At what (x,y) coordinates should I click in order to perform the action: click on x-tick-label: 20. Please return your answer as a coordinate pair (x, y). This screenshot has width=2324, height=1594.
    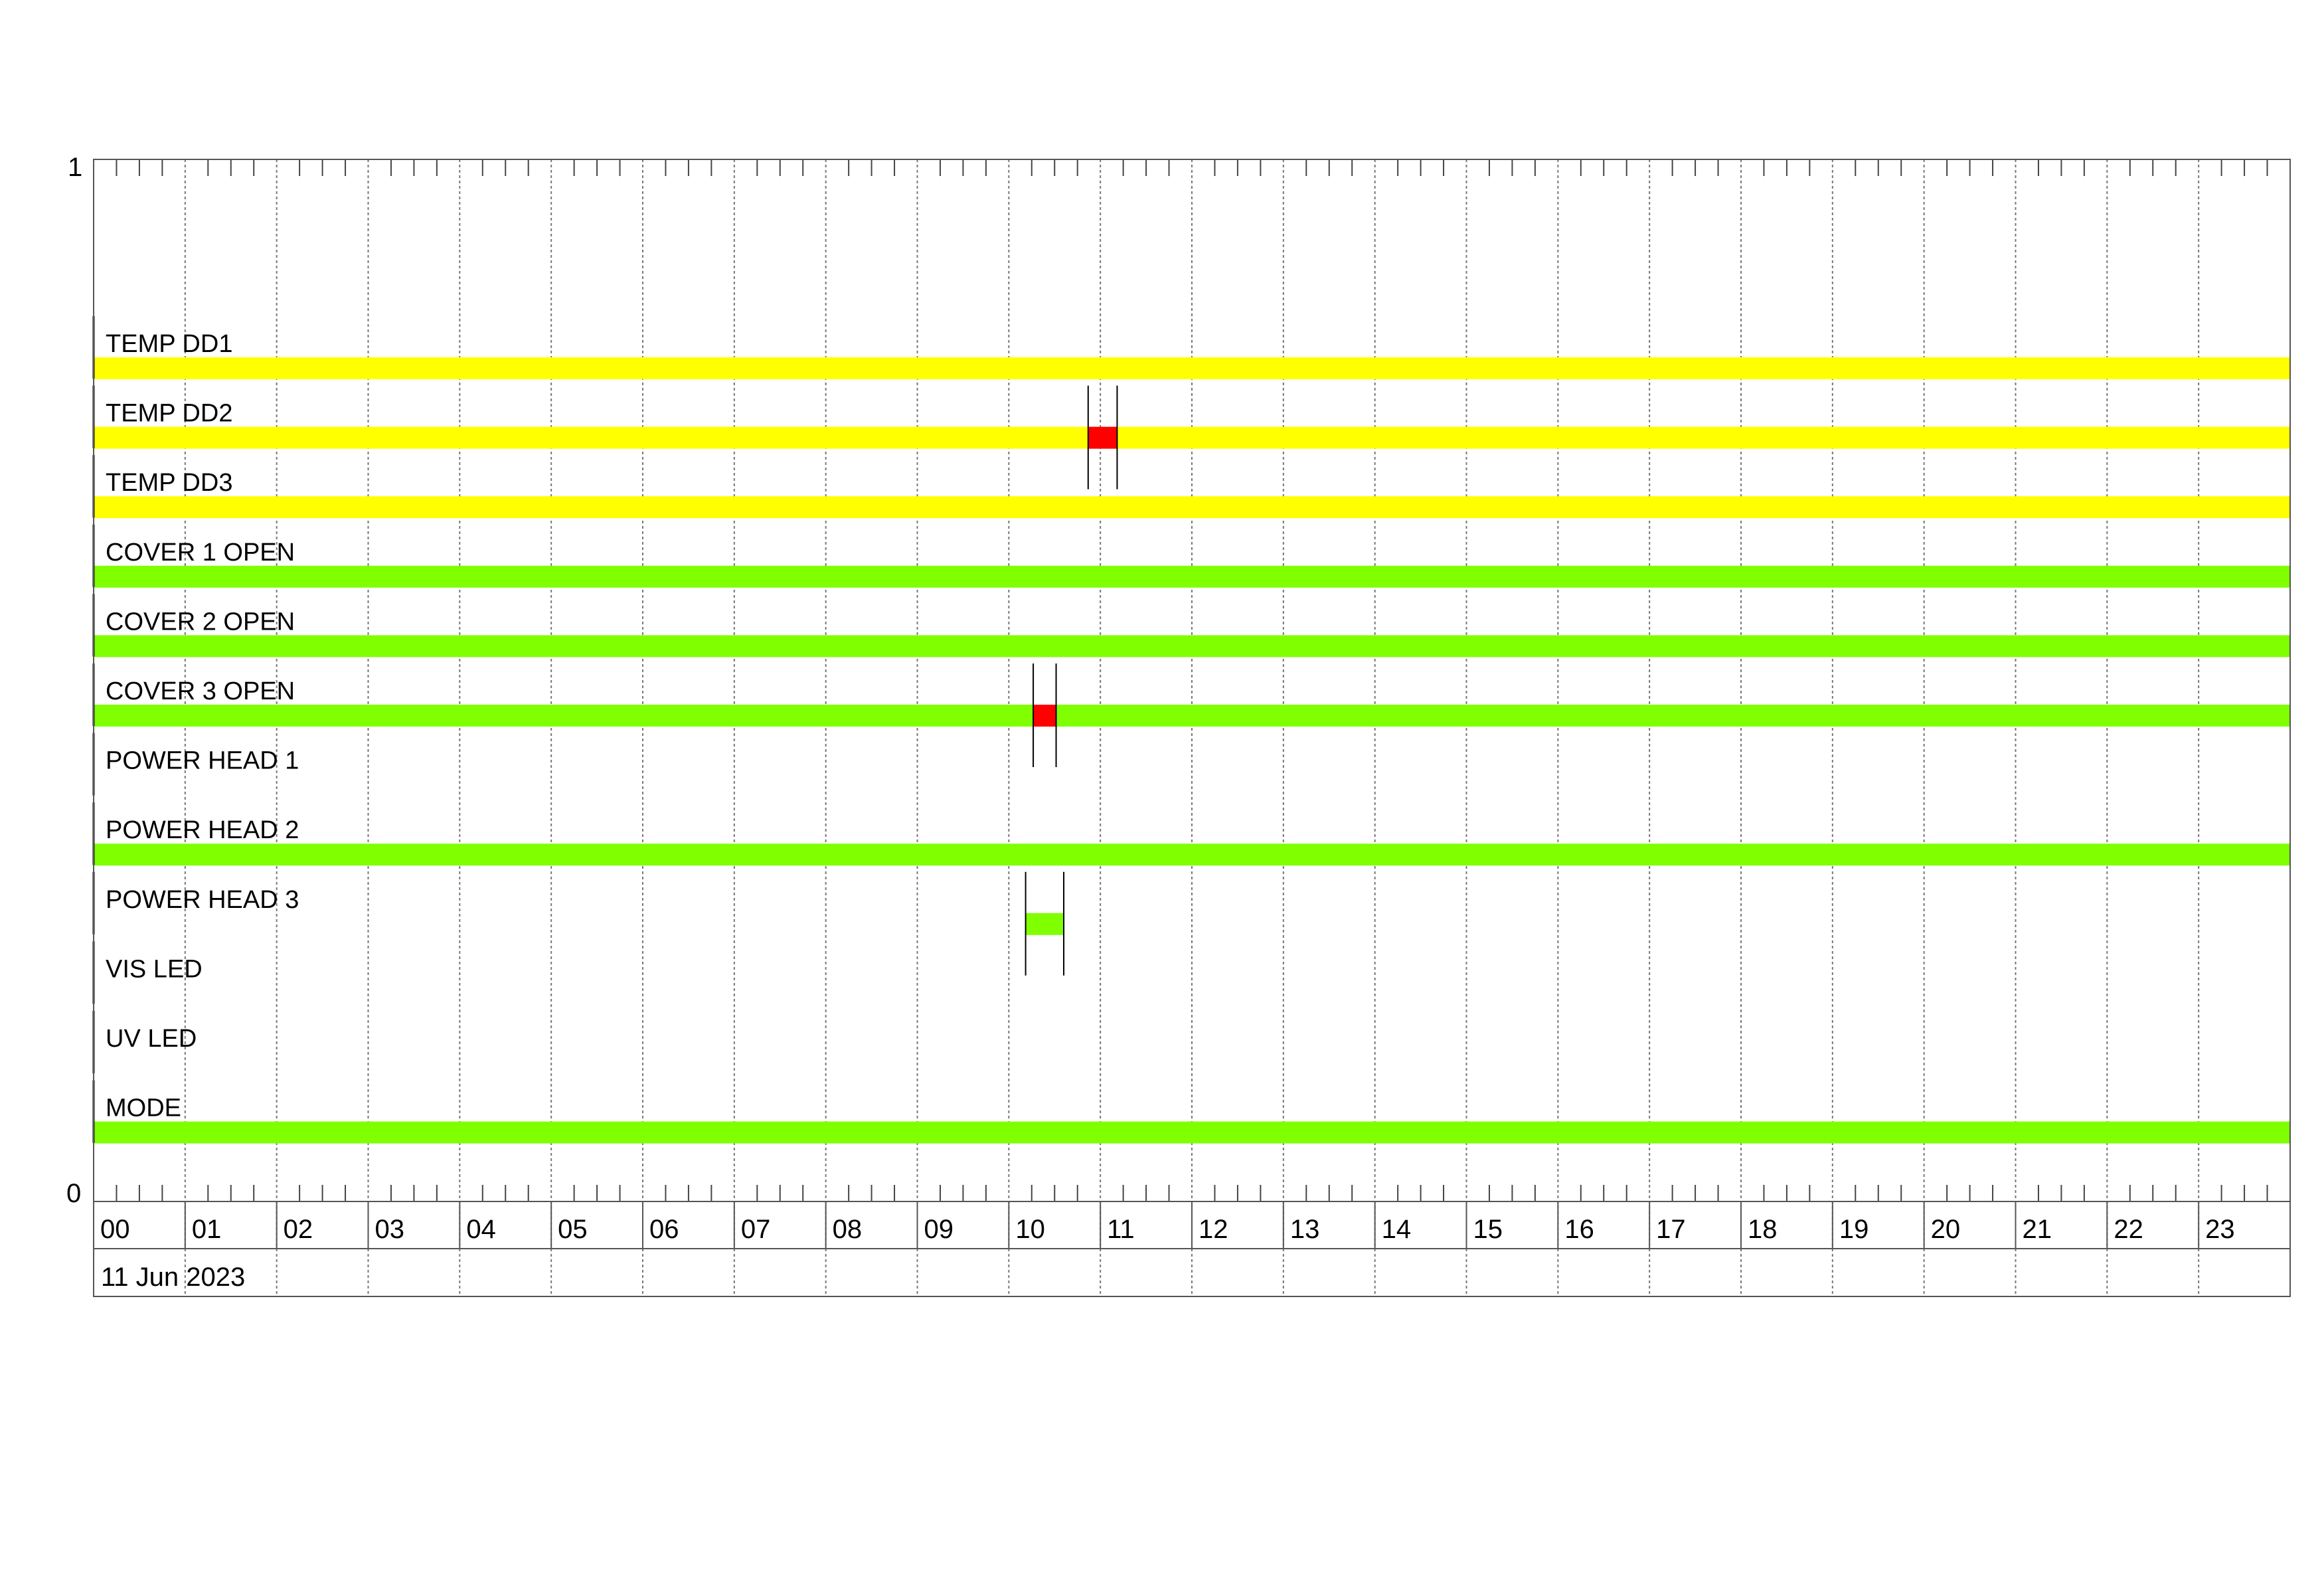
    Looking at the image, I should click on (1946, 1229).